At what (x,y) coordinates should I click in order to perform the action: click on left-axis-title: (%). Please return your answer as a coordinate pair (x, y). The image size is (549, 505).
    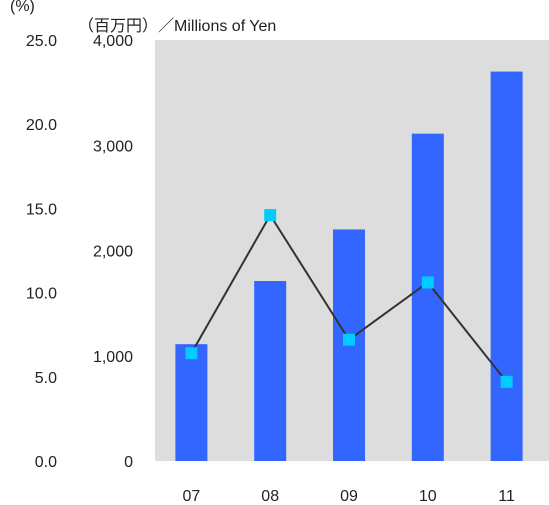
    Looking at the image, I should click on (22, 7).